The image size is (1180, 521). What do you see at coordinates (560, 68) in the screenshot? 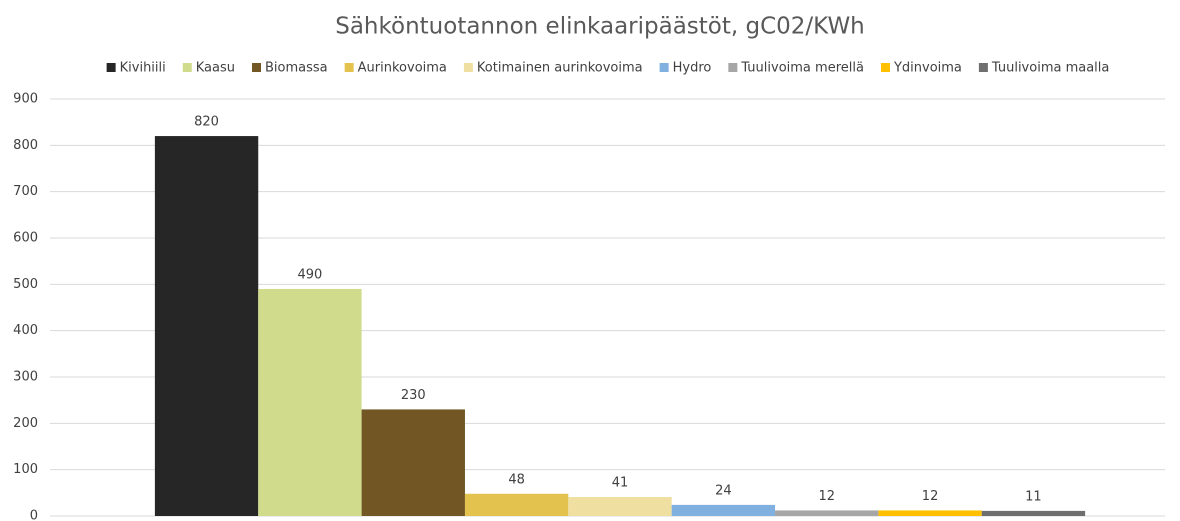
I see `legend-label: Kotimainen aurinkovoima` at bounding box center [560, 68].